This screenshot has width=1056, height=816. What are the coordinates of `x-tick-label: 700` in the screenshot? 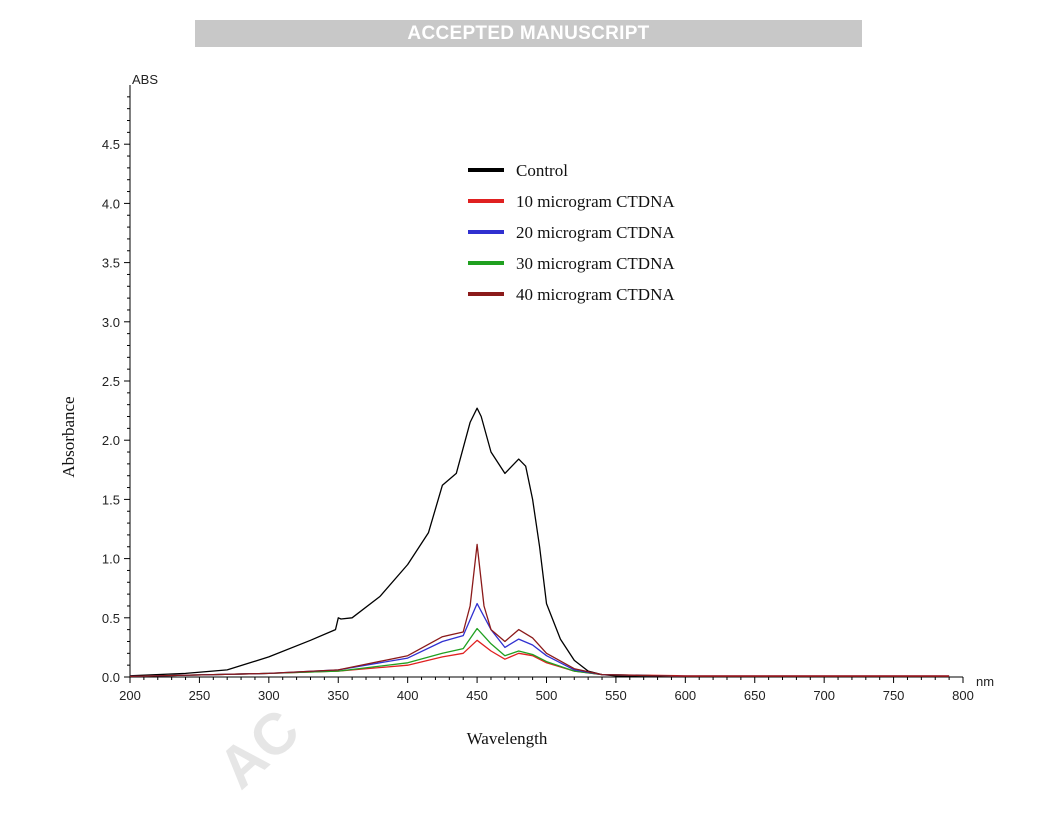 It's located at (824, 695).